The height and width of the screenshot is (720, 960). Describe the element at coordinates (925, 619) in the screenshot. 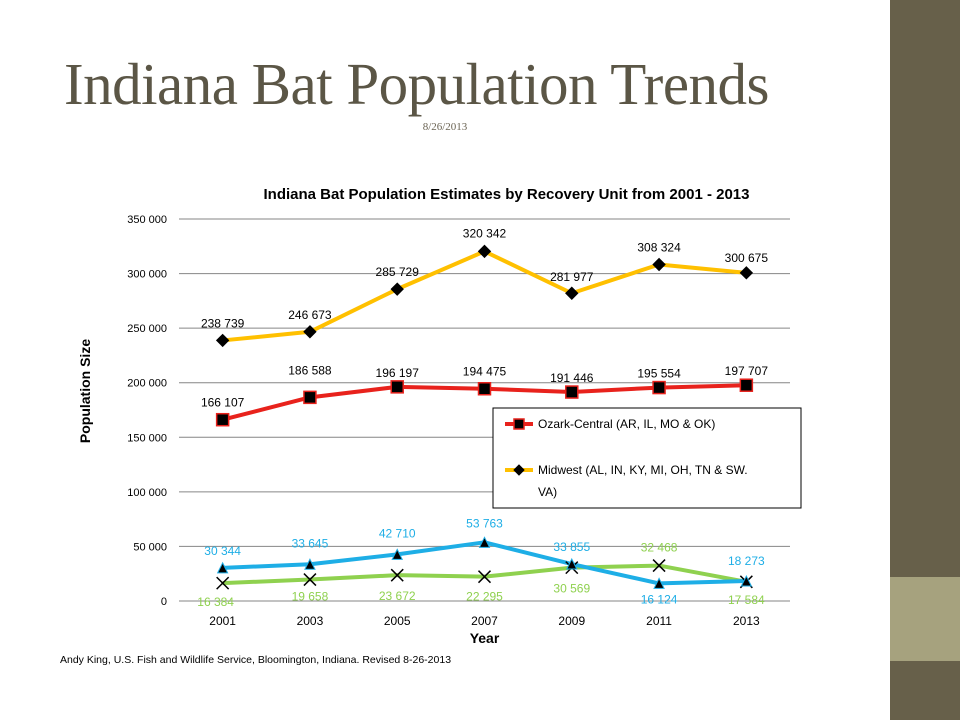

I see `side-accent` at that location.